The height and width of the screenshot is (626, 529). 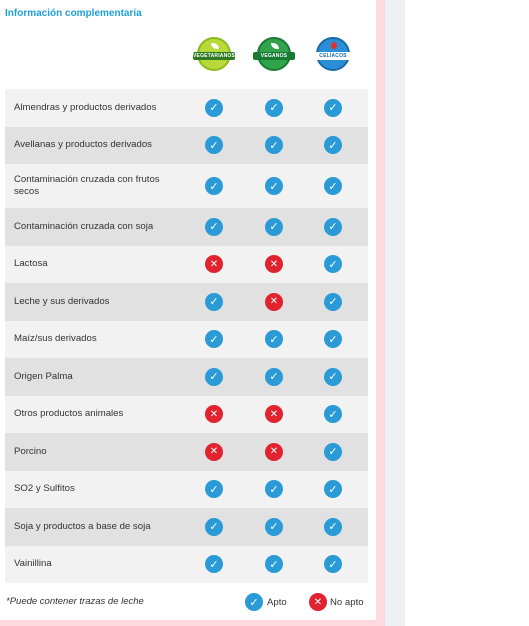 I want to click on trace-note: *Puede contener trazas de leche, so click(x=75, y=601).